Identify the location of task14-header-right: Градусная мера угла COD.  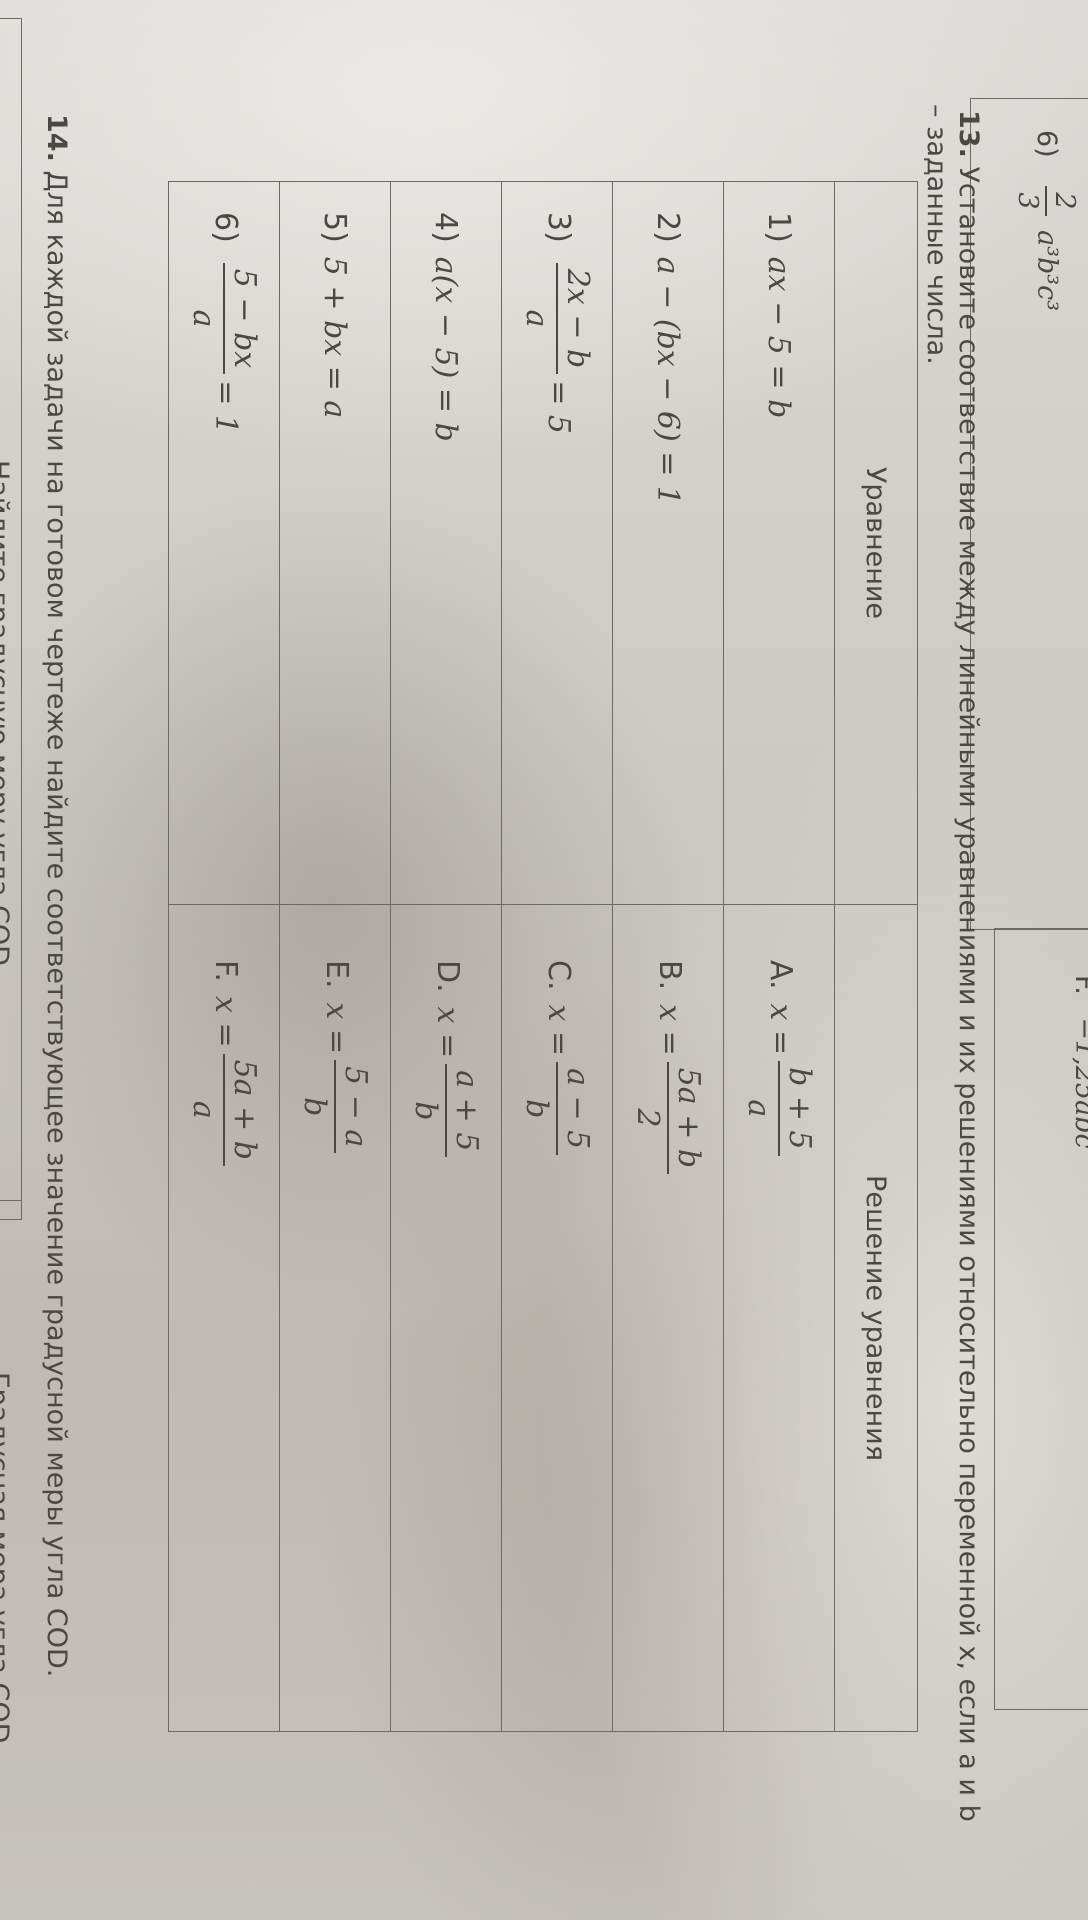
(7, 1558).